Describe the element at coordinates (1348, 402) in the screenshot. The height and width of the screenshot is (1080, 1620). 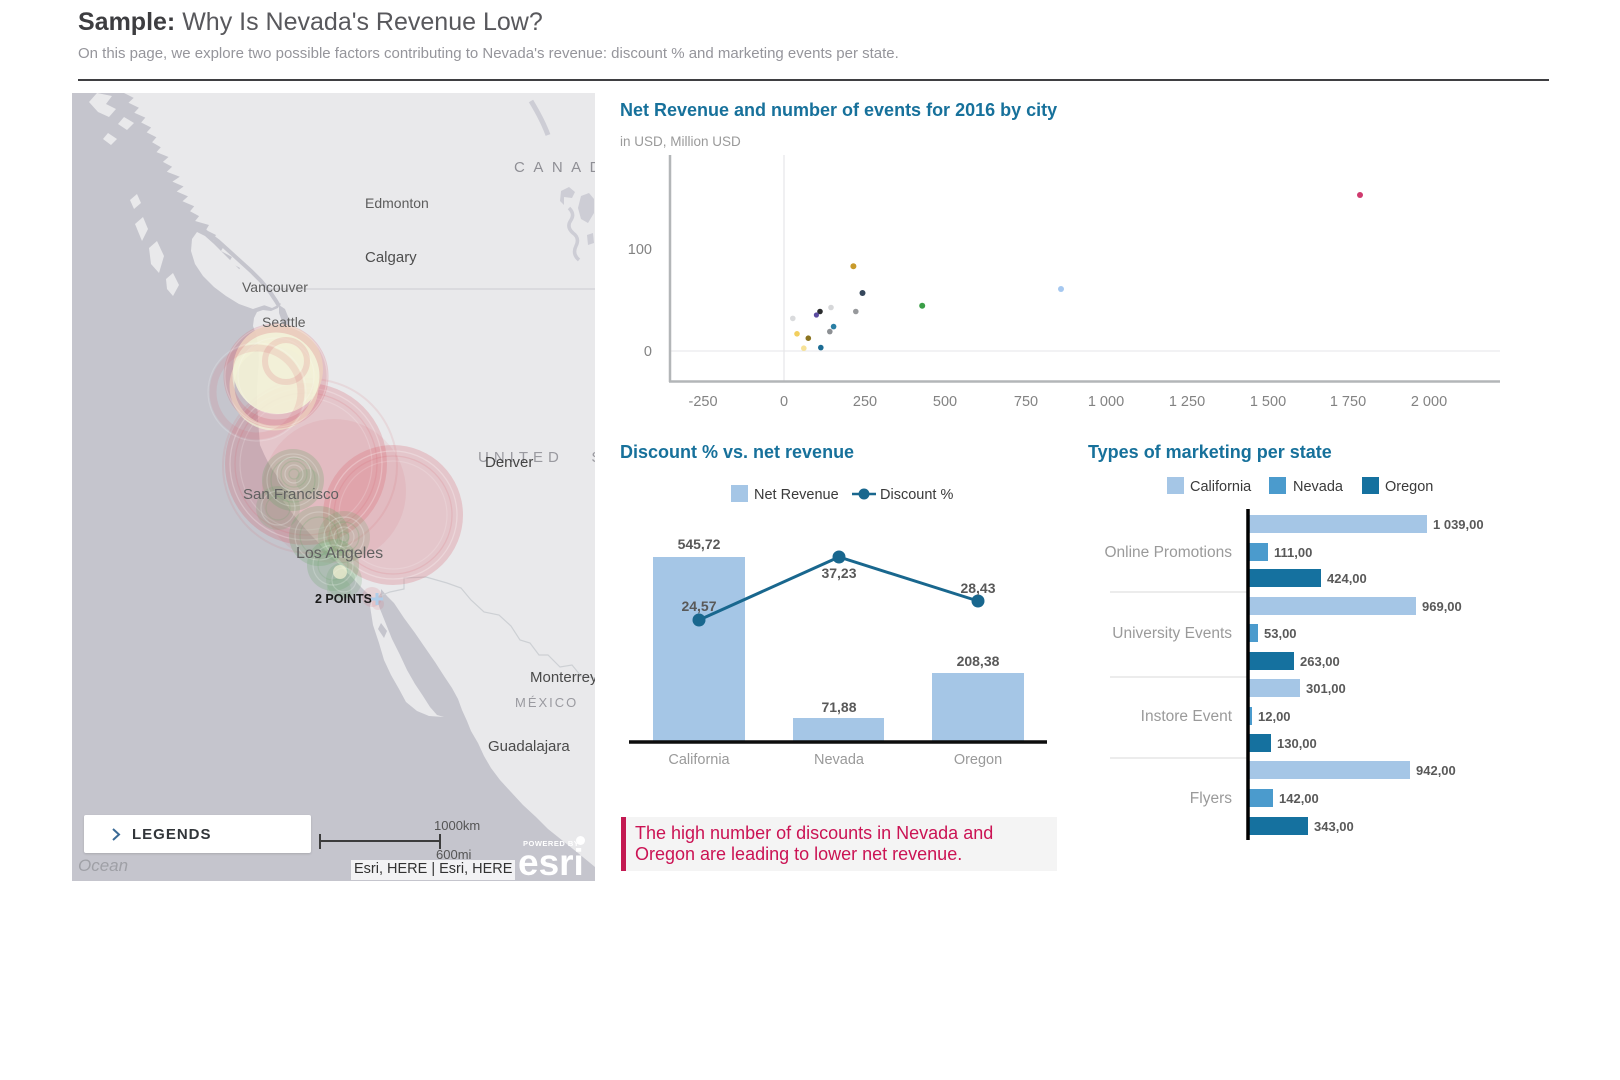
I see `svg-text: 1 750` at that location.